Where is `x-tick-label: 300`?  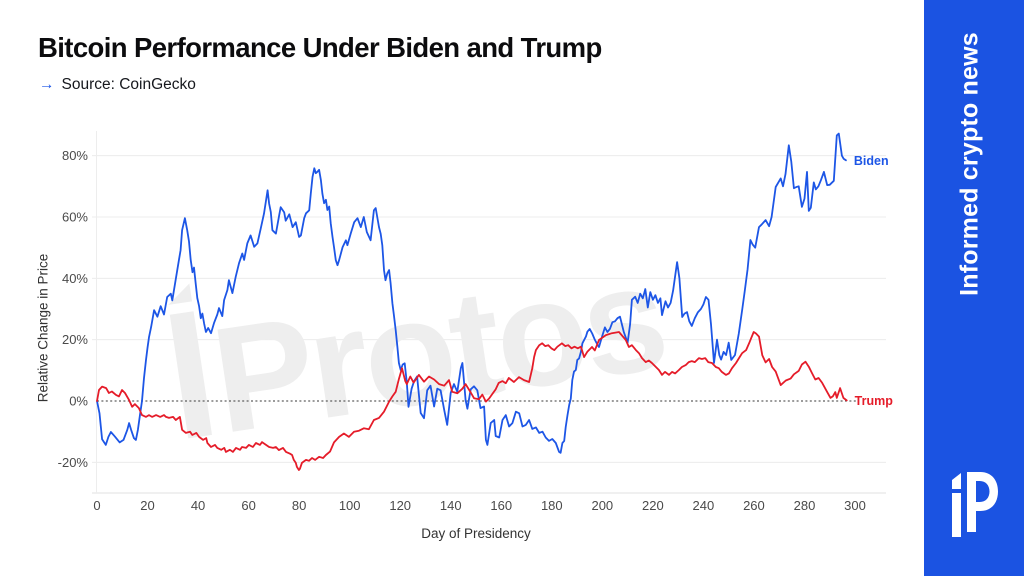
x-tick-label: 300 is located at coordinates (855, 505).